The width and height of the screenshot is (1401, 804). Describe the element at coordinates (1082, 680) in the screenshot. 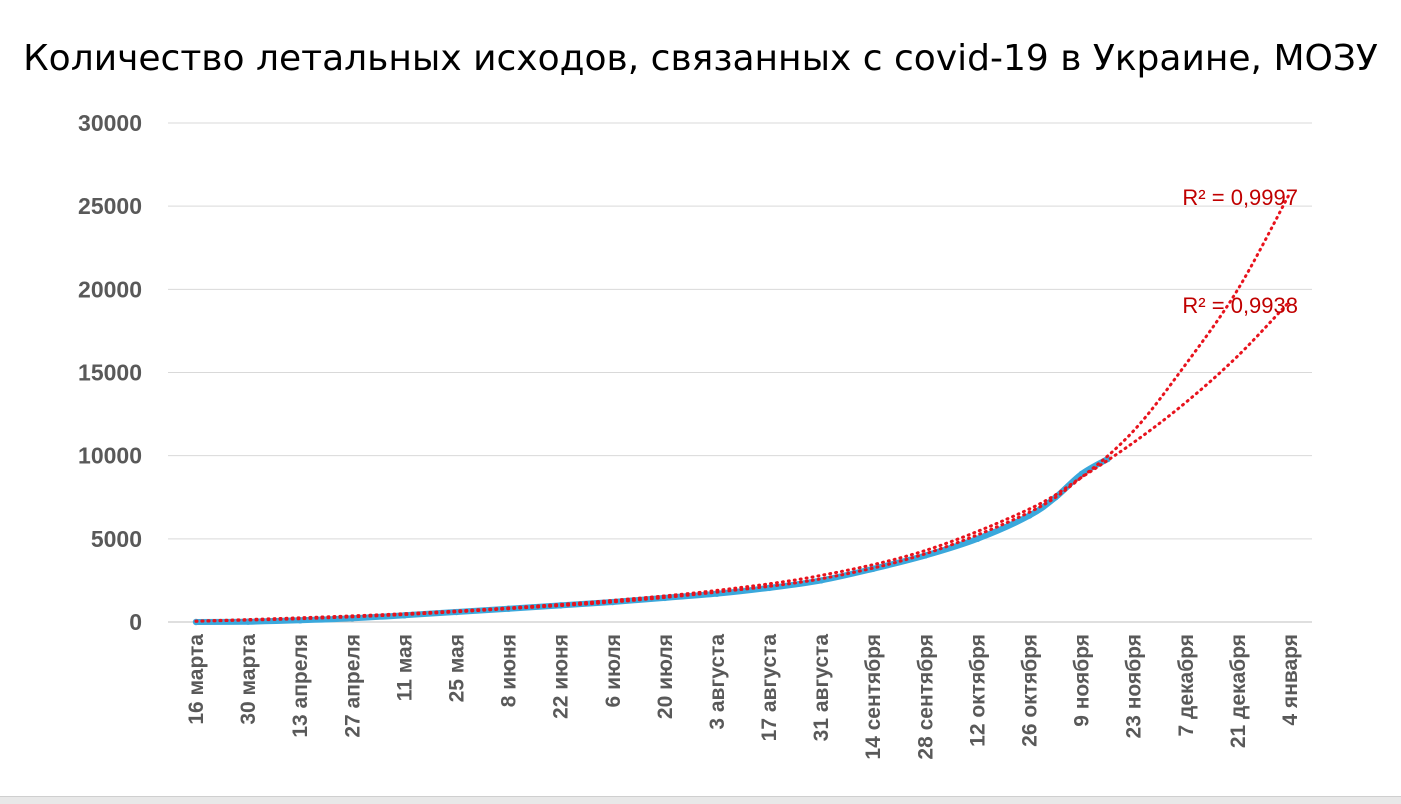

I see `x-tick-label: 9 ноября` at that location.